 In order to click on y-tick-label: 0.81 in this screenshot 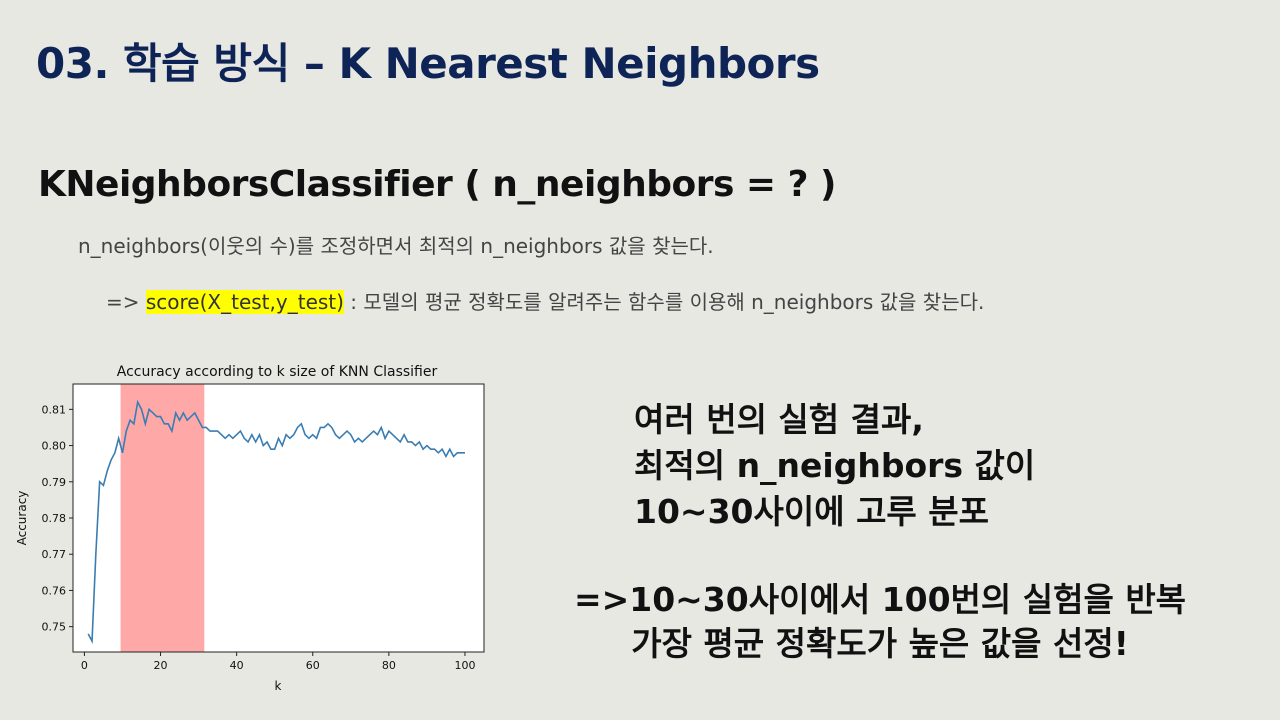, I will do `click(54, 409)`.